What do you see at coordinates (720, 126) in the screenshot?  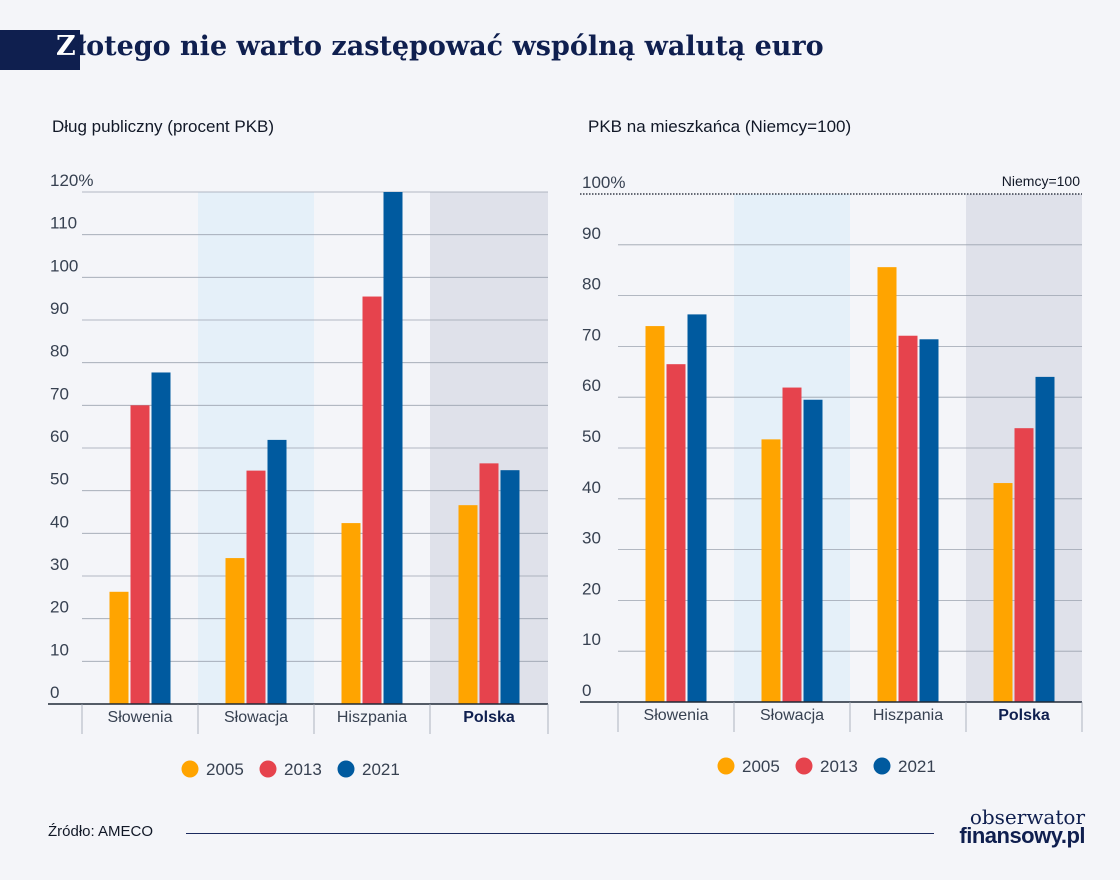 I see `chart-title-gdp: PKB na mieszkańca (Niemcy=100)` at bounding box center [720, 126].